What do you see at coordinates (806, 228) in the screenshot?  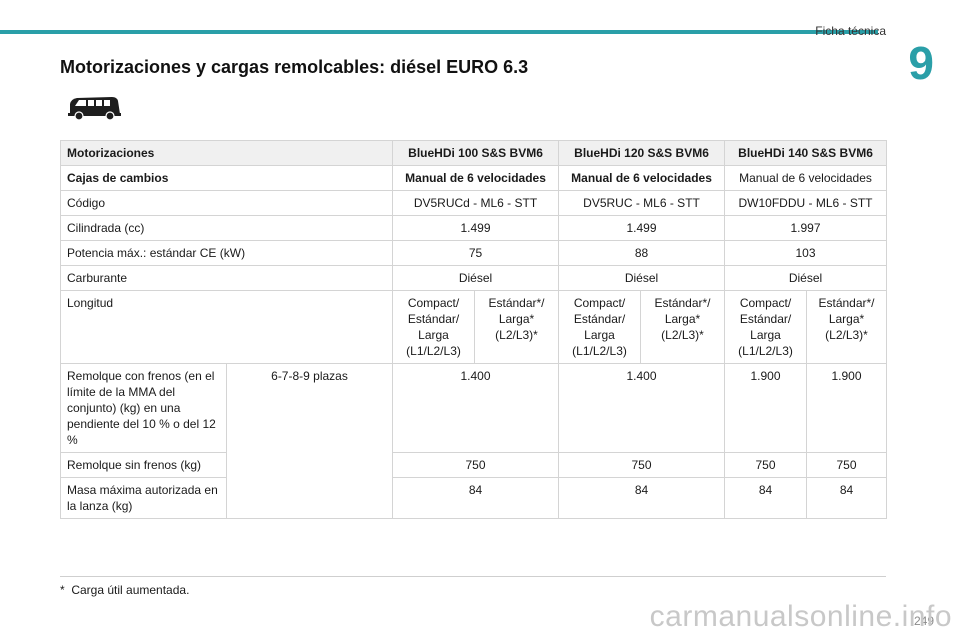 I see `table-cell: 1.997` at bounding box center [806, 228].